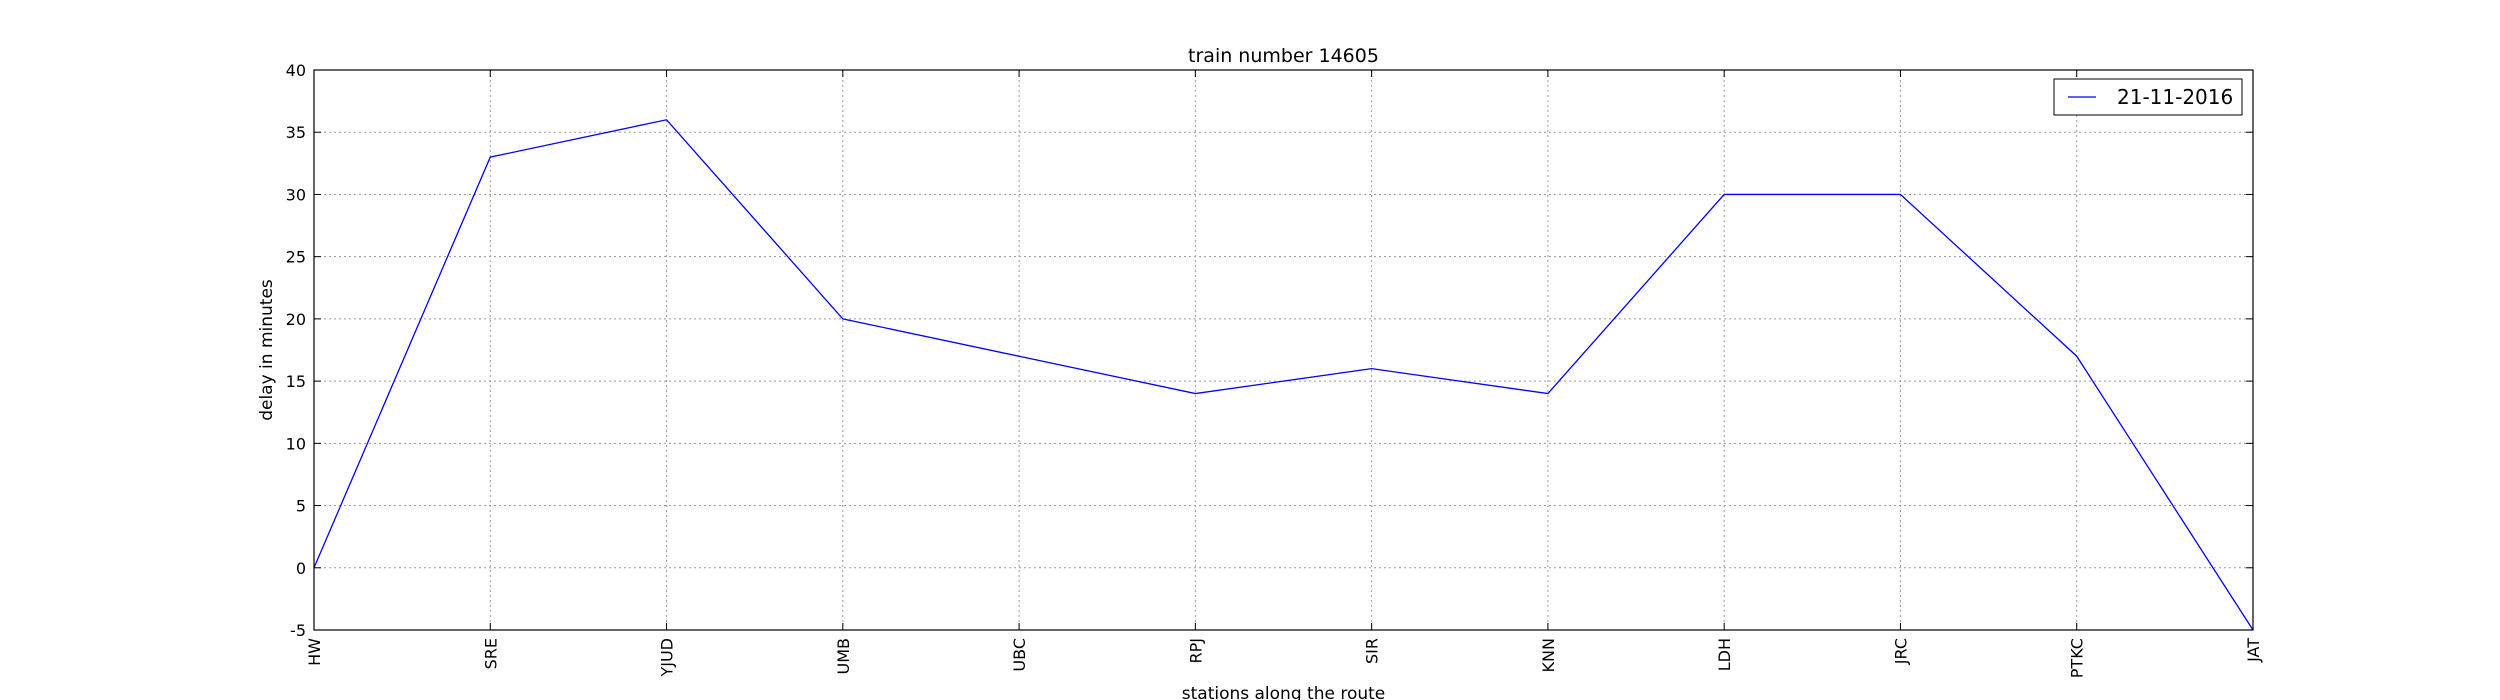  What do you see at coordinates (296, 443) in the screenshot?
I see `y-tick-label: 10` at bounding box center [296, 443].